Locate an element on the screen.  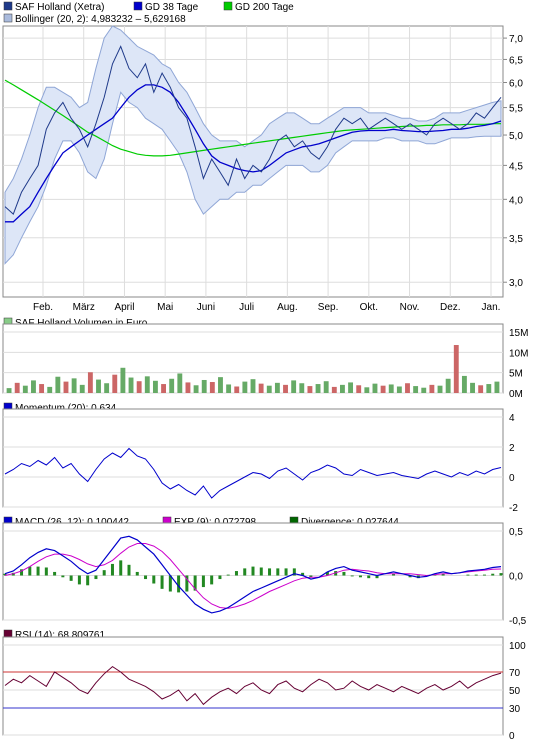
legend-label: Bollinger (20, 2): 4,983232 – 5,629168 is located at coordinates (100, 19).